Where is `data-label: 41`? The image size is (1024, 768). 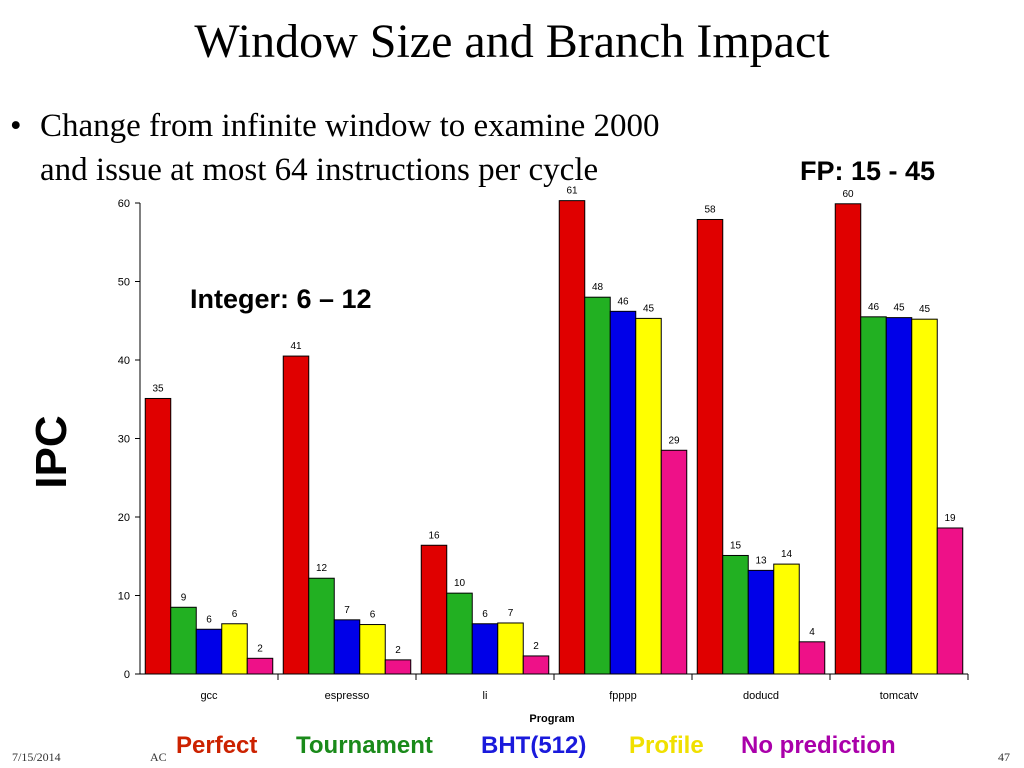 data-label: 41 is located at coordinates (296, 346).